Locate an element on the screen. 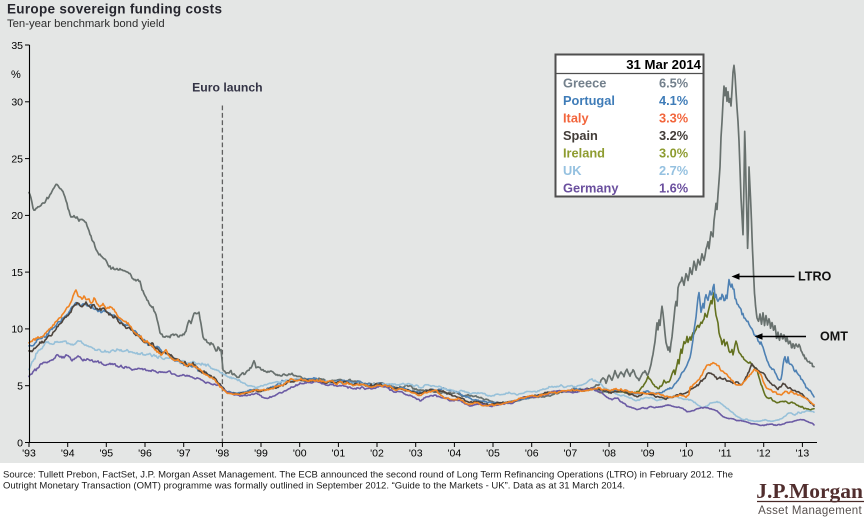  svg-text: 0 is located at coordinates (20, 443).